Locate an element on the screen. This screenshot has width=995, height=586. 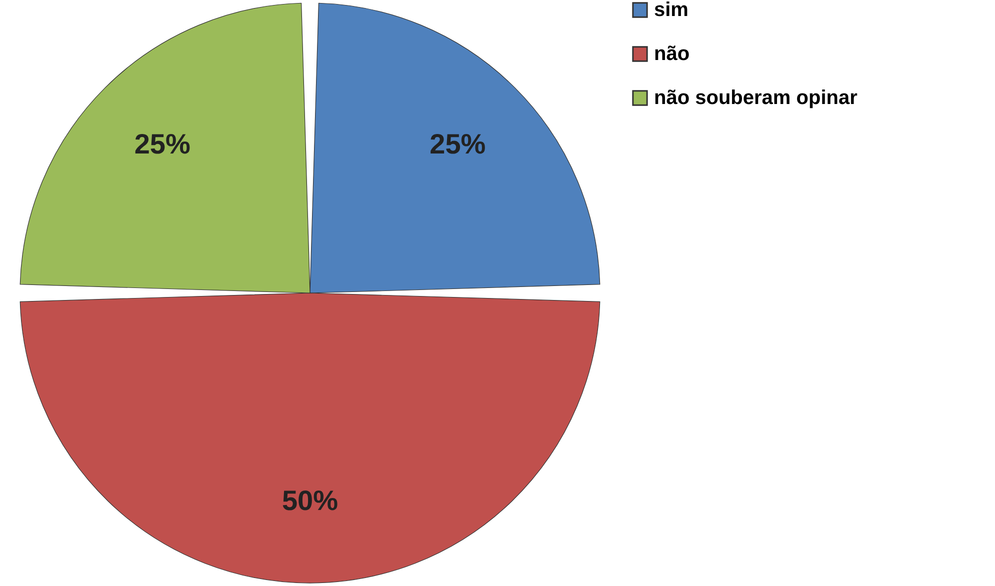
legend-label: não souberam opinar is located at coordinates (756, 98).